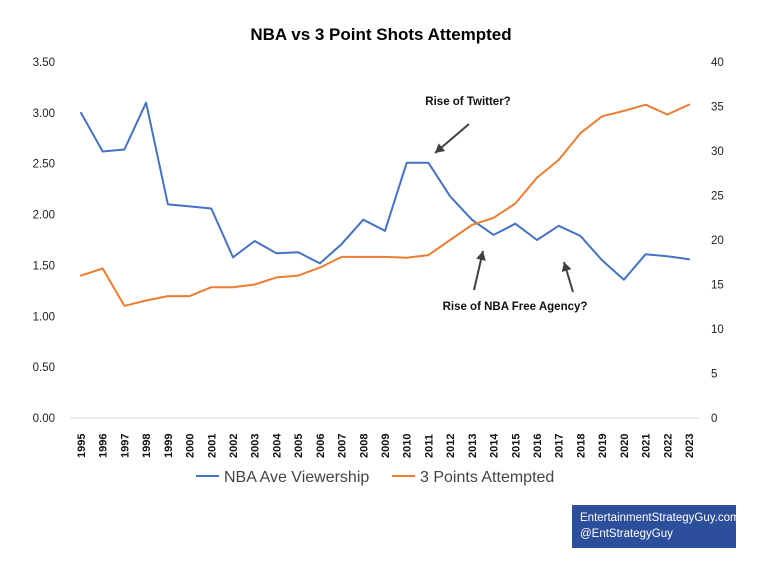 The width and height of the screenshot is (762, 588). I want to click on right-y-tick-label: 0, so click(714, 419).